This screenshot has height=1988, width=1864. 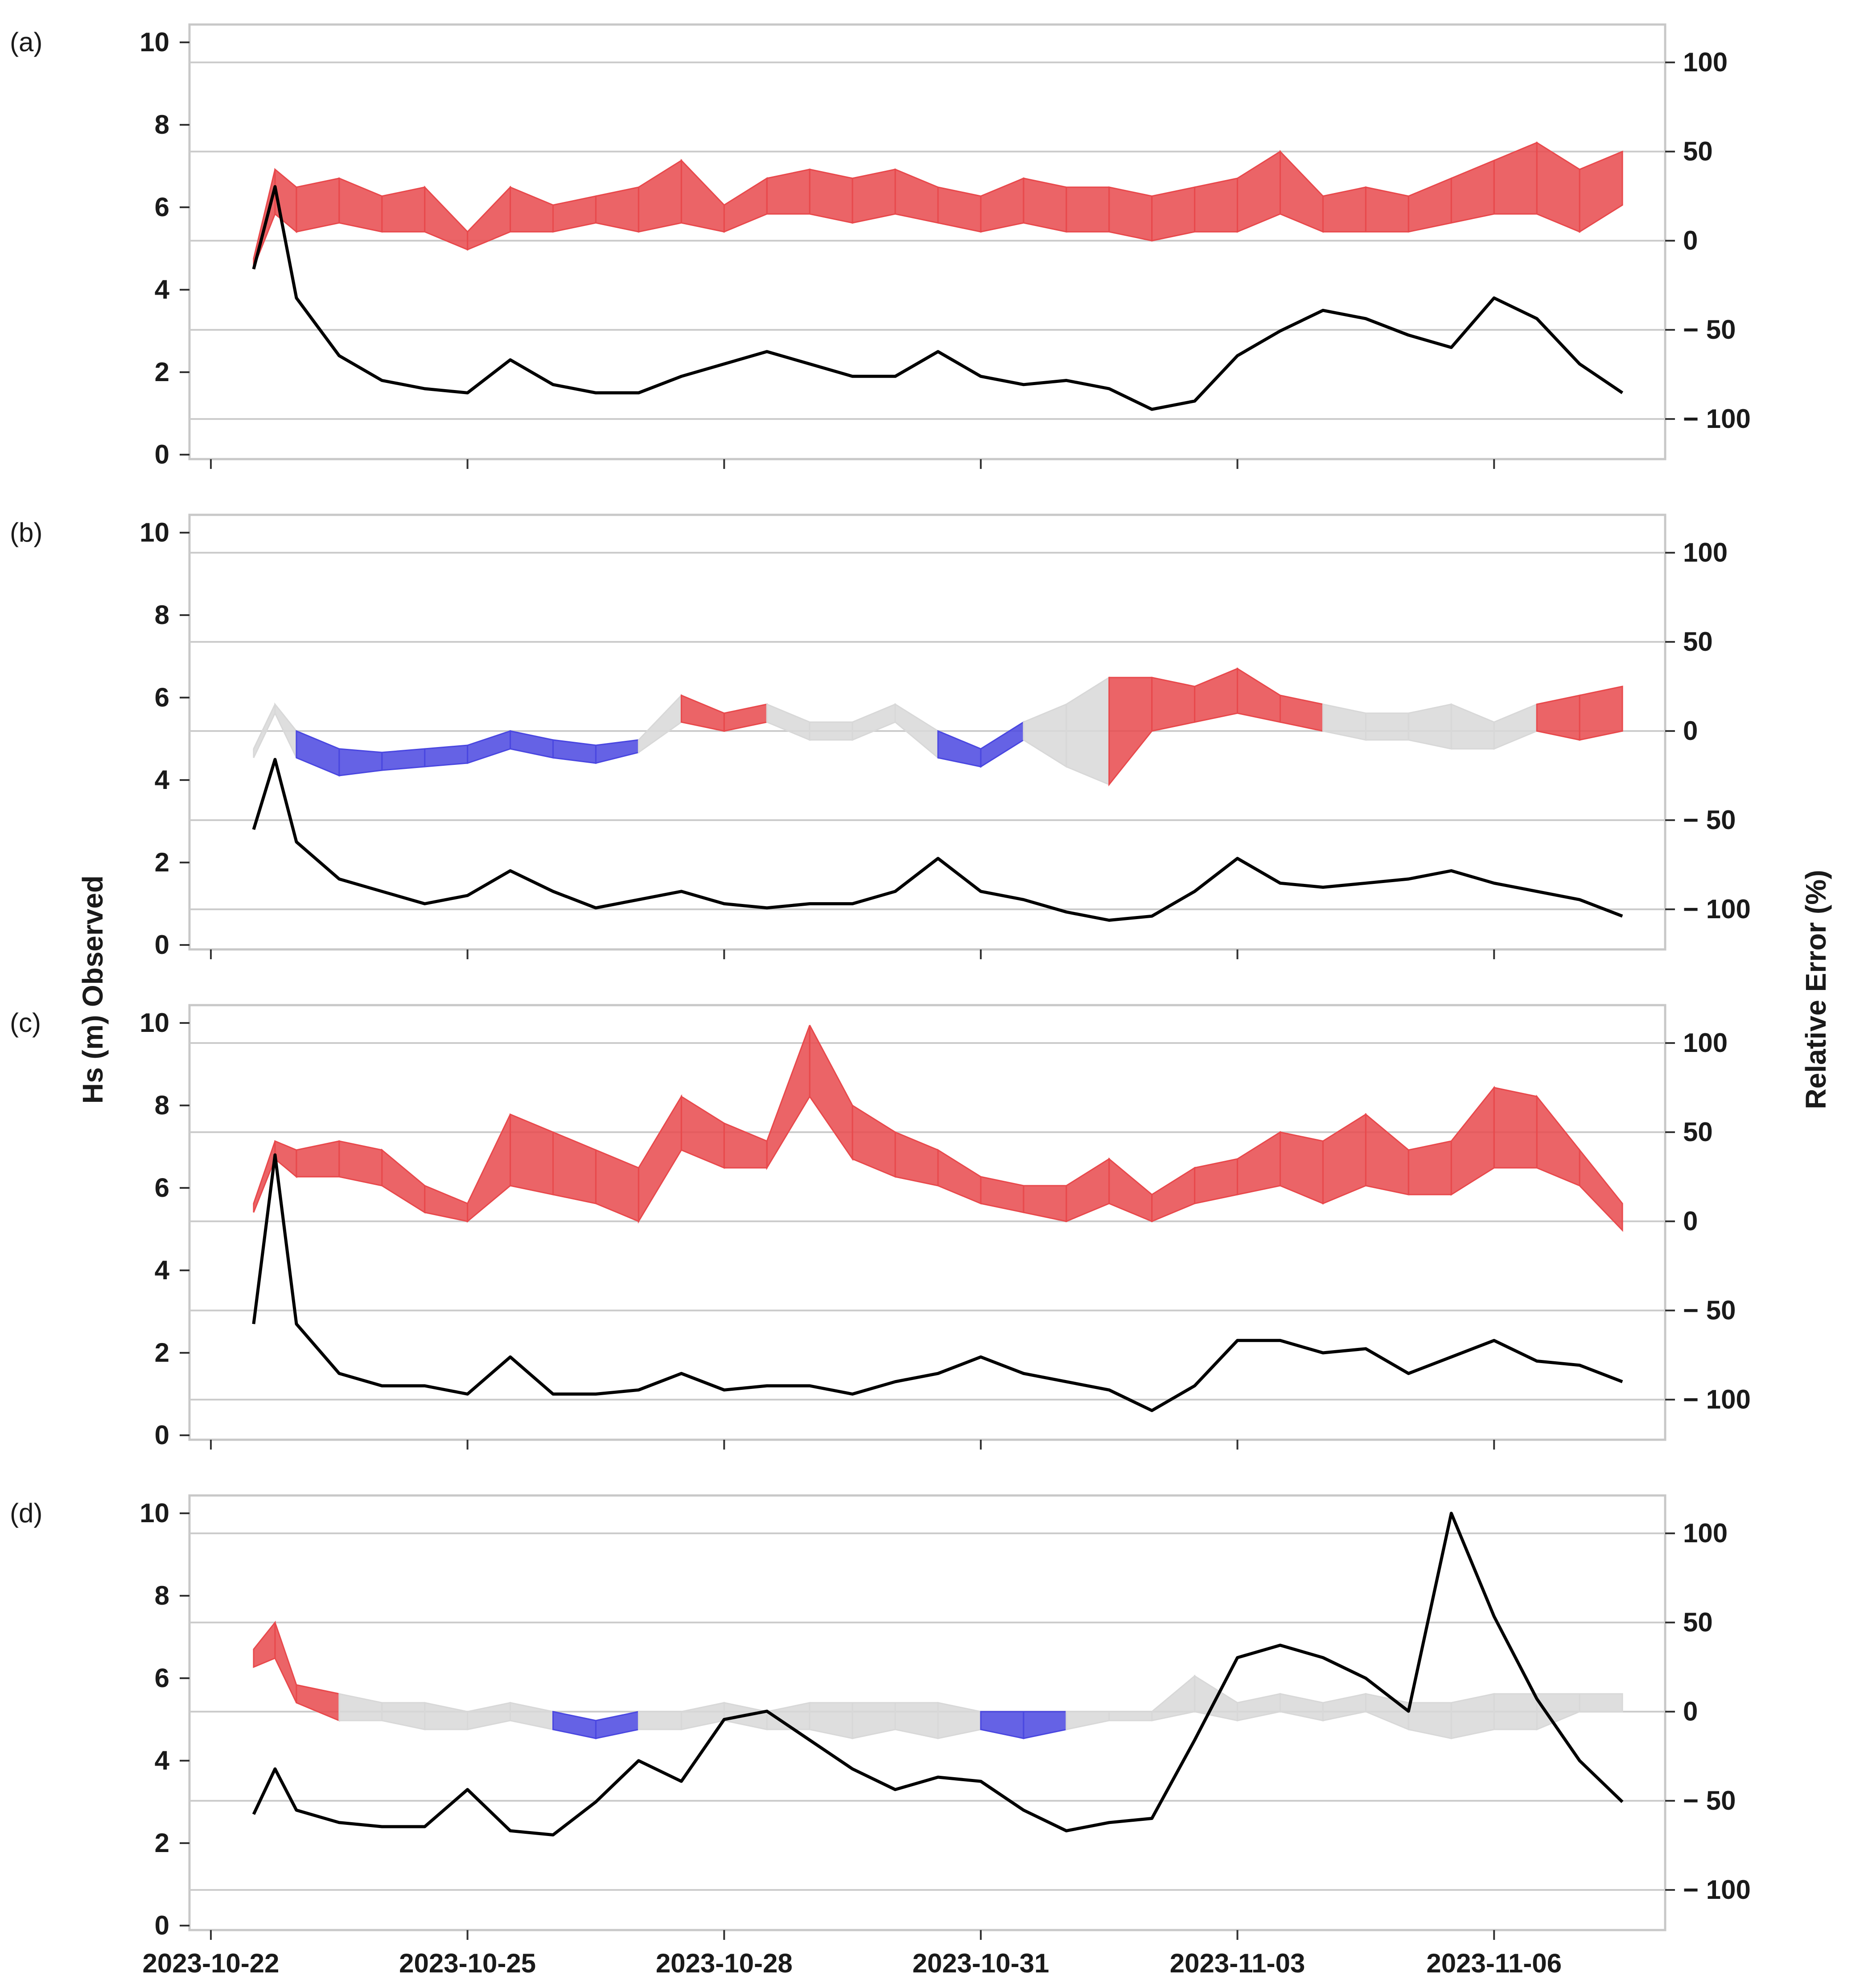 I want to click on right-tick-label: − 50, so click(x=1710, y=1310).